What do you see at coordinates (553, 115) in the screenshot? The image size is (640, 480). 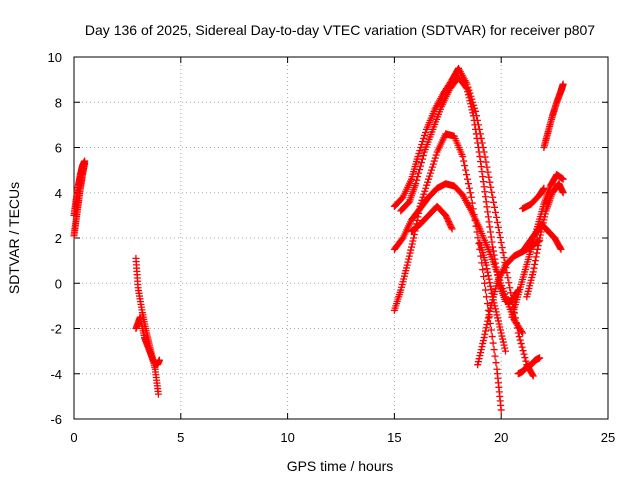 I see `series-arc-M` at bounding box center [553, 115].